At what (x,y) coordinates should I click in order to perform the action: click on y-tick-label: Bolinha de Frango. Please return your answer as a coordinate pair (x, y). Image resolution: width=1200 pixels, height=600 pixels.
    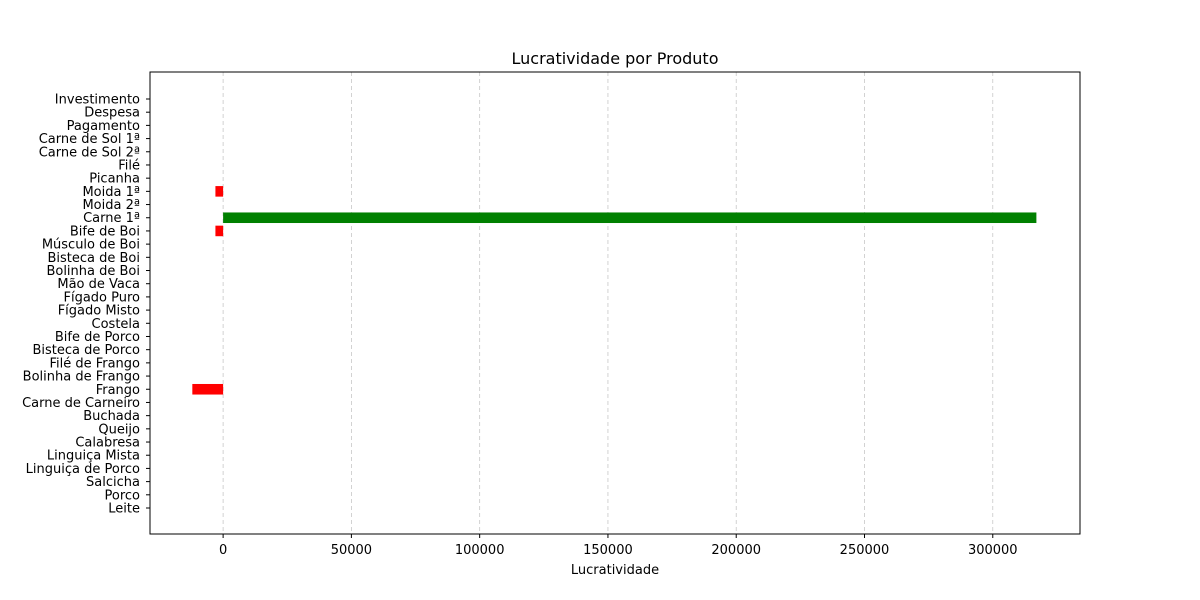
    Looking at the image, I should click on (81, 377).